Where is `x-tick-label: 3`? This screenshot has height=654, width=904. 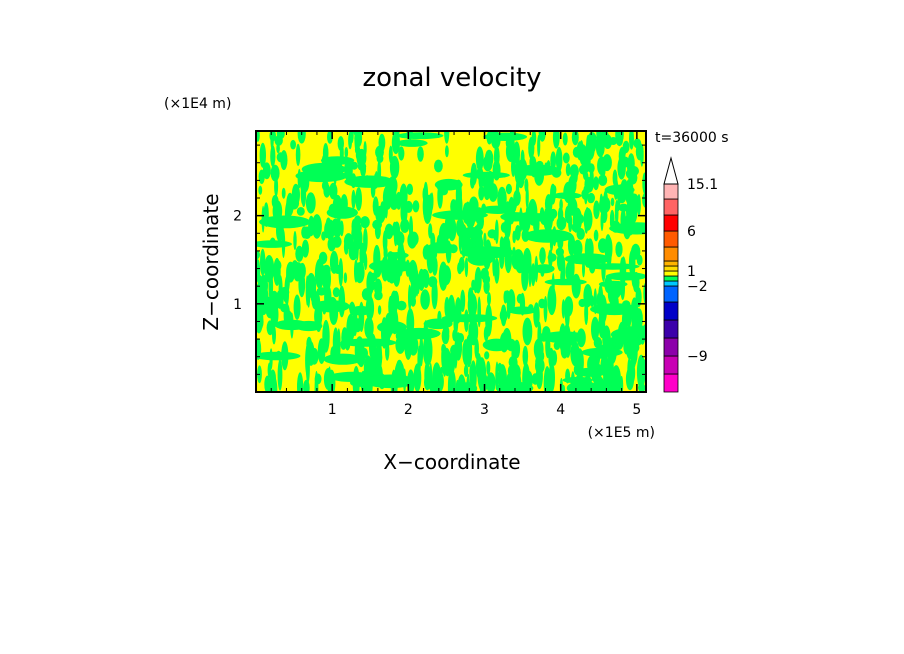 x-tick-label: 3 is located at coordinates (484, 410).